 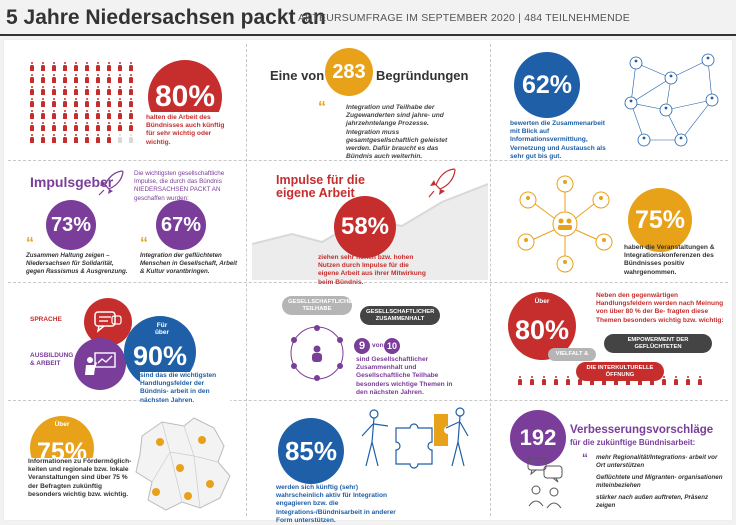 I want to click on group-circle-icon, so click(x=317, y=353).